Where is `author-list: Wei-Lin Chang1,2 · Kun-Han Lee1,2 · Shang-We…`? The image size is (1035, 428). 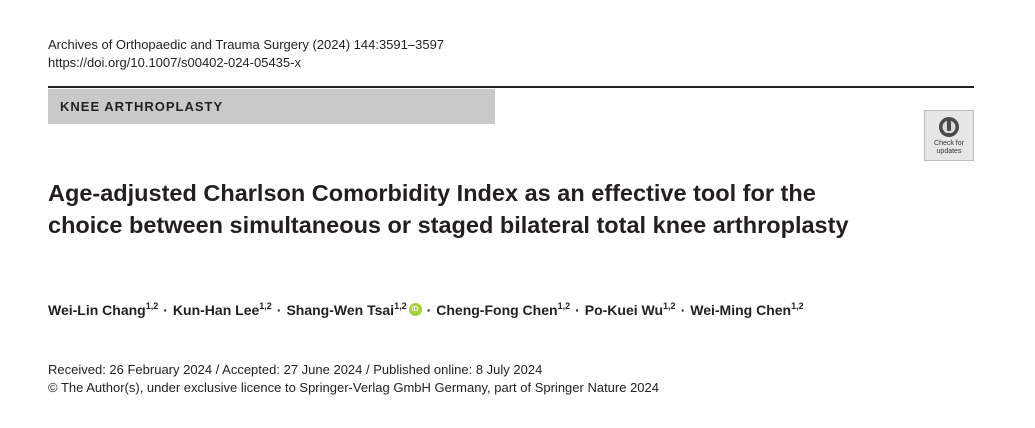 author-list: Wei-Lin Chang1,2 · Kun-Han Lee1,2 · Shang-We… is located at coordinates (426, 310).